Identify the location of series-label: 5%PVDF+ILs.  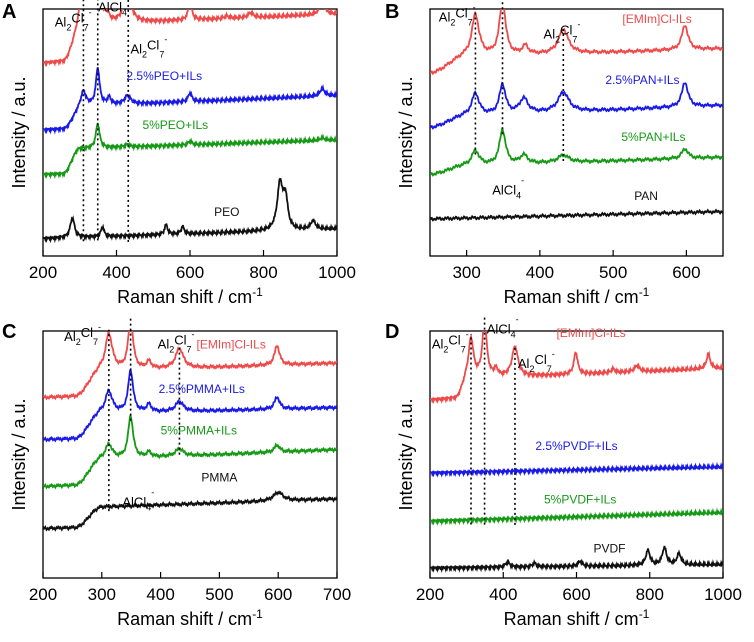
(580, 499).